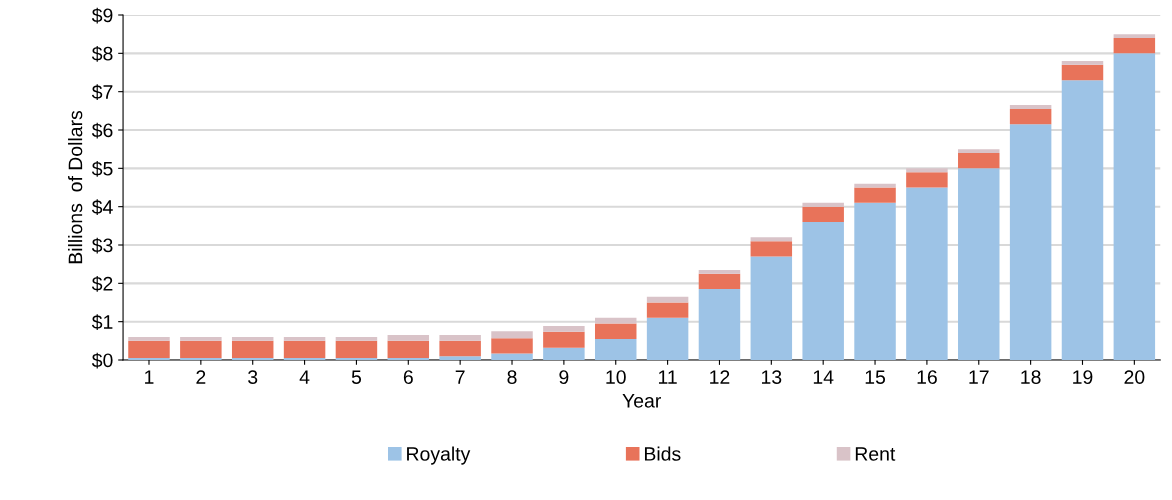 The width and height of the screenshot is (1172, 500). I want to click on y-tick-label: $1, so click(102, 322).